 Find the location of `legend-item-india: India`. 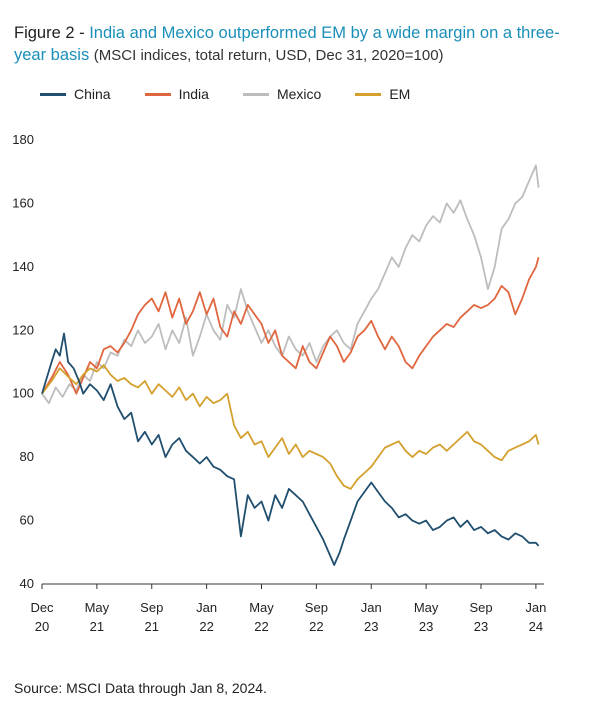

legend-item-india: India is located at coordinates (176, 94).